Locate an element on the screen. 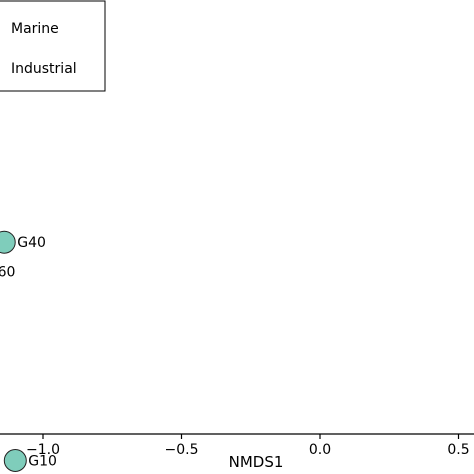 The image size is (474, 474). legend: Marine Industrial is located at coordinates (53, 46).